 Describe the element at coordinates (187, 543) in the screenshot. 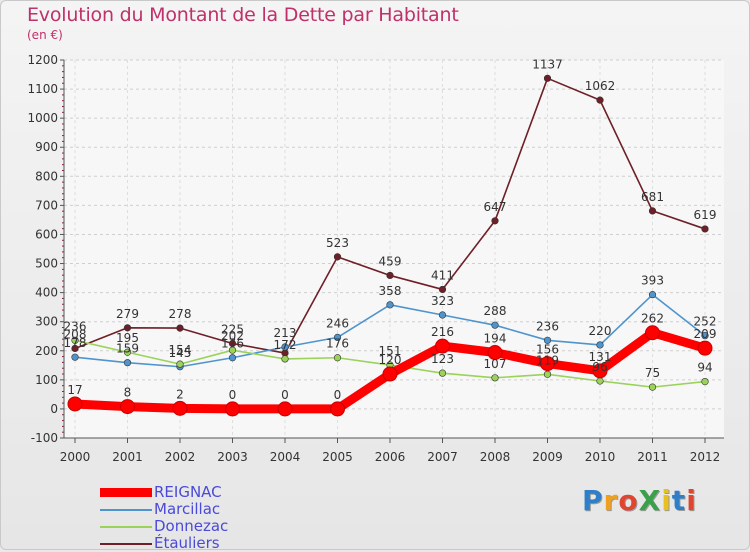

I see `legend-label: Étauliers` at that location.